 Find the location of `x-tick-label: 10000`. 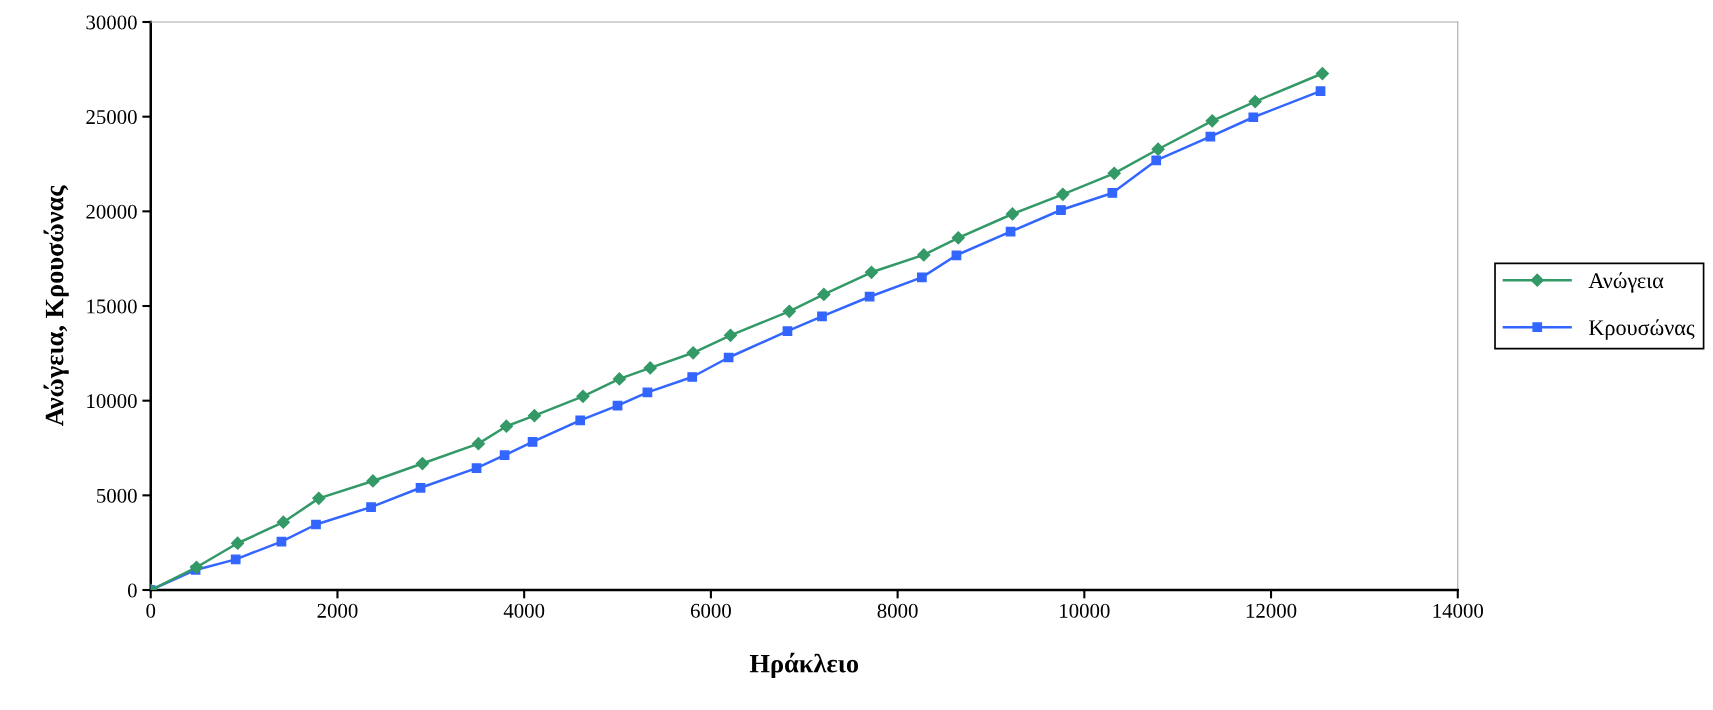

x-tick-label: 10000 is located at coordinates (1085, 610).